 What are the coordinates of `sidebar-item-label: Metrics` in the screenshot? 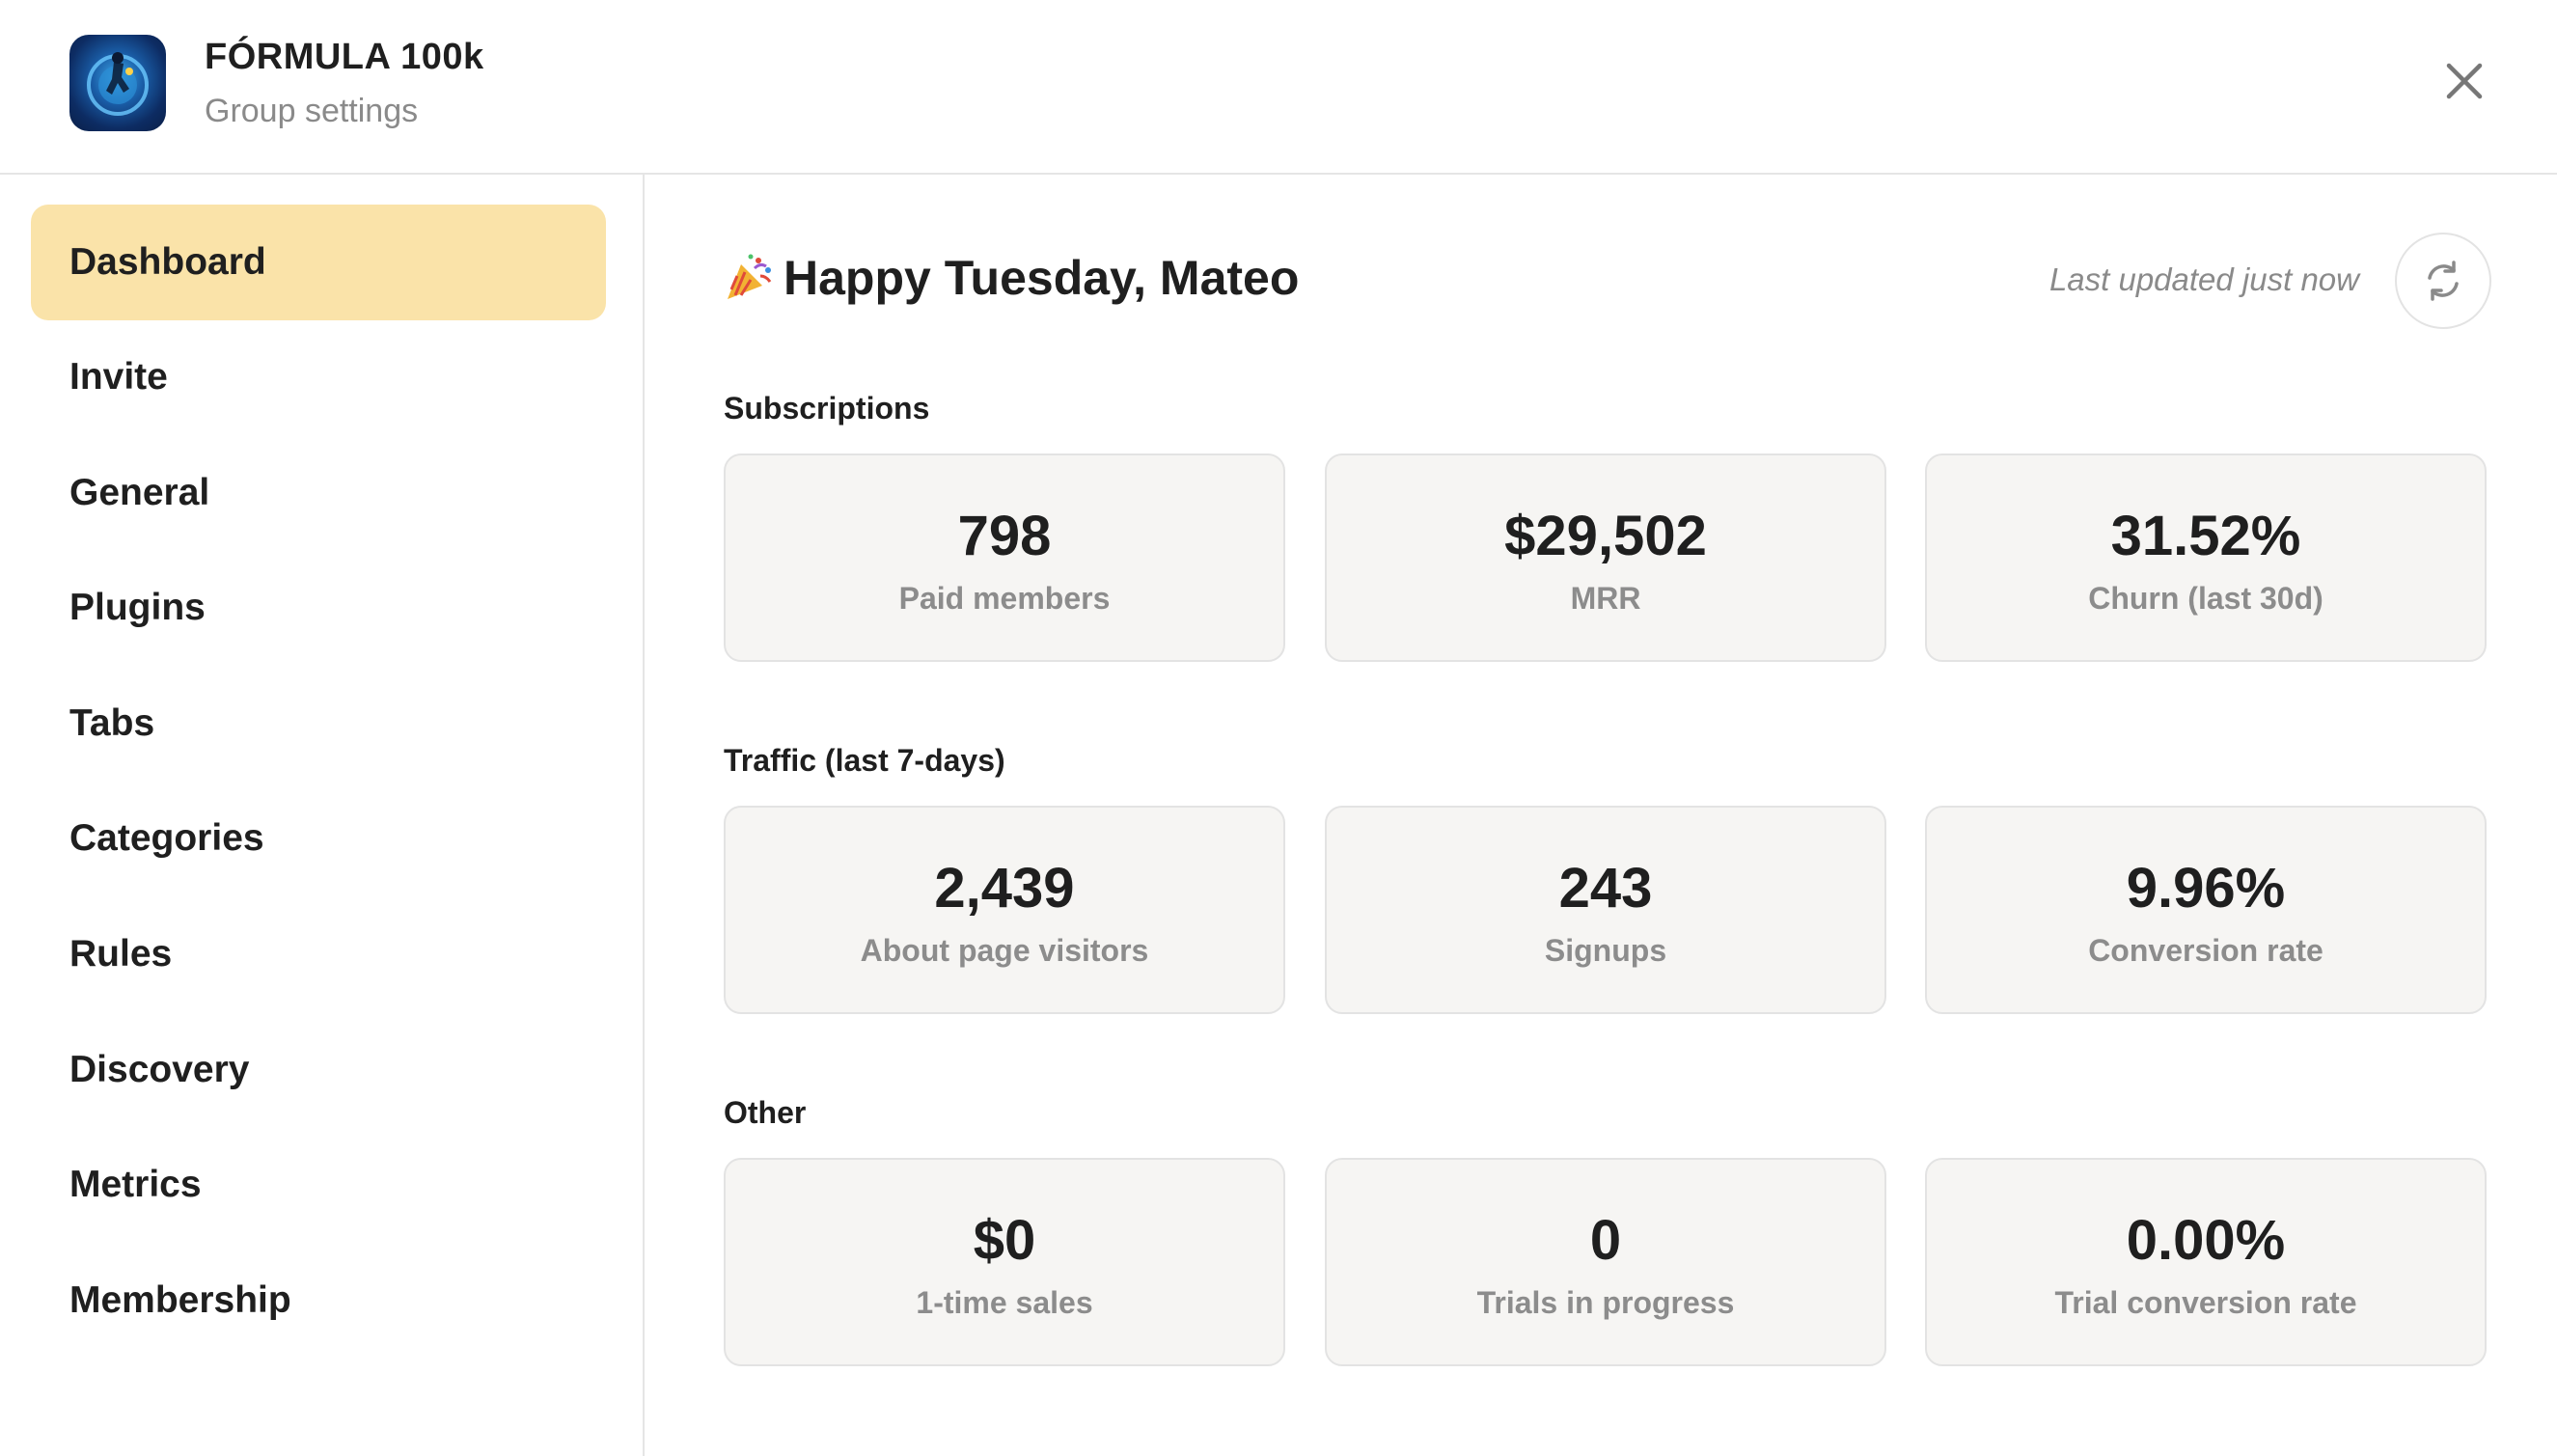 It's located at (135, 1184).